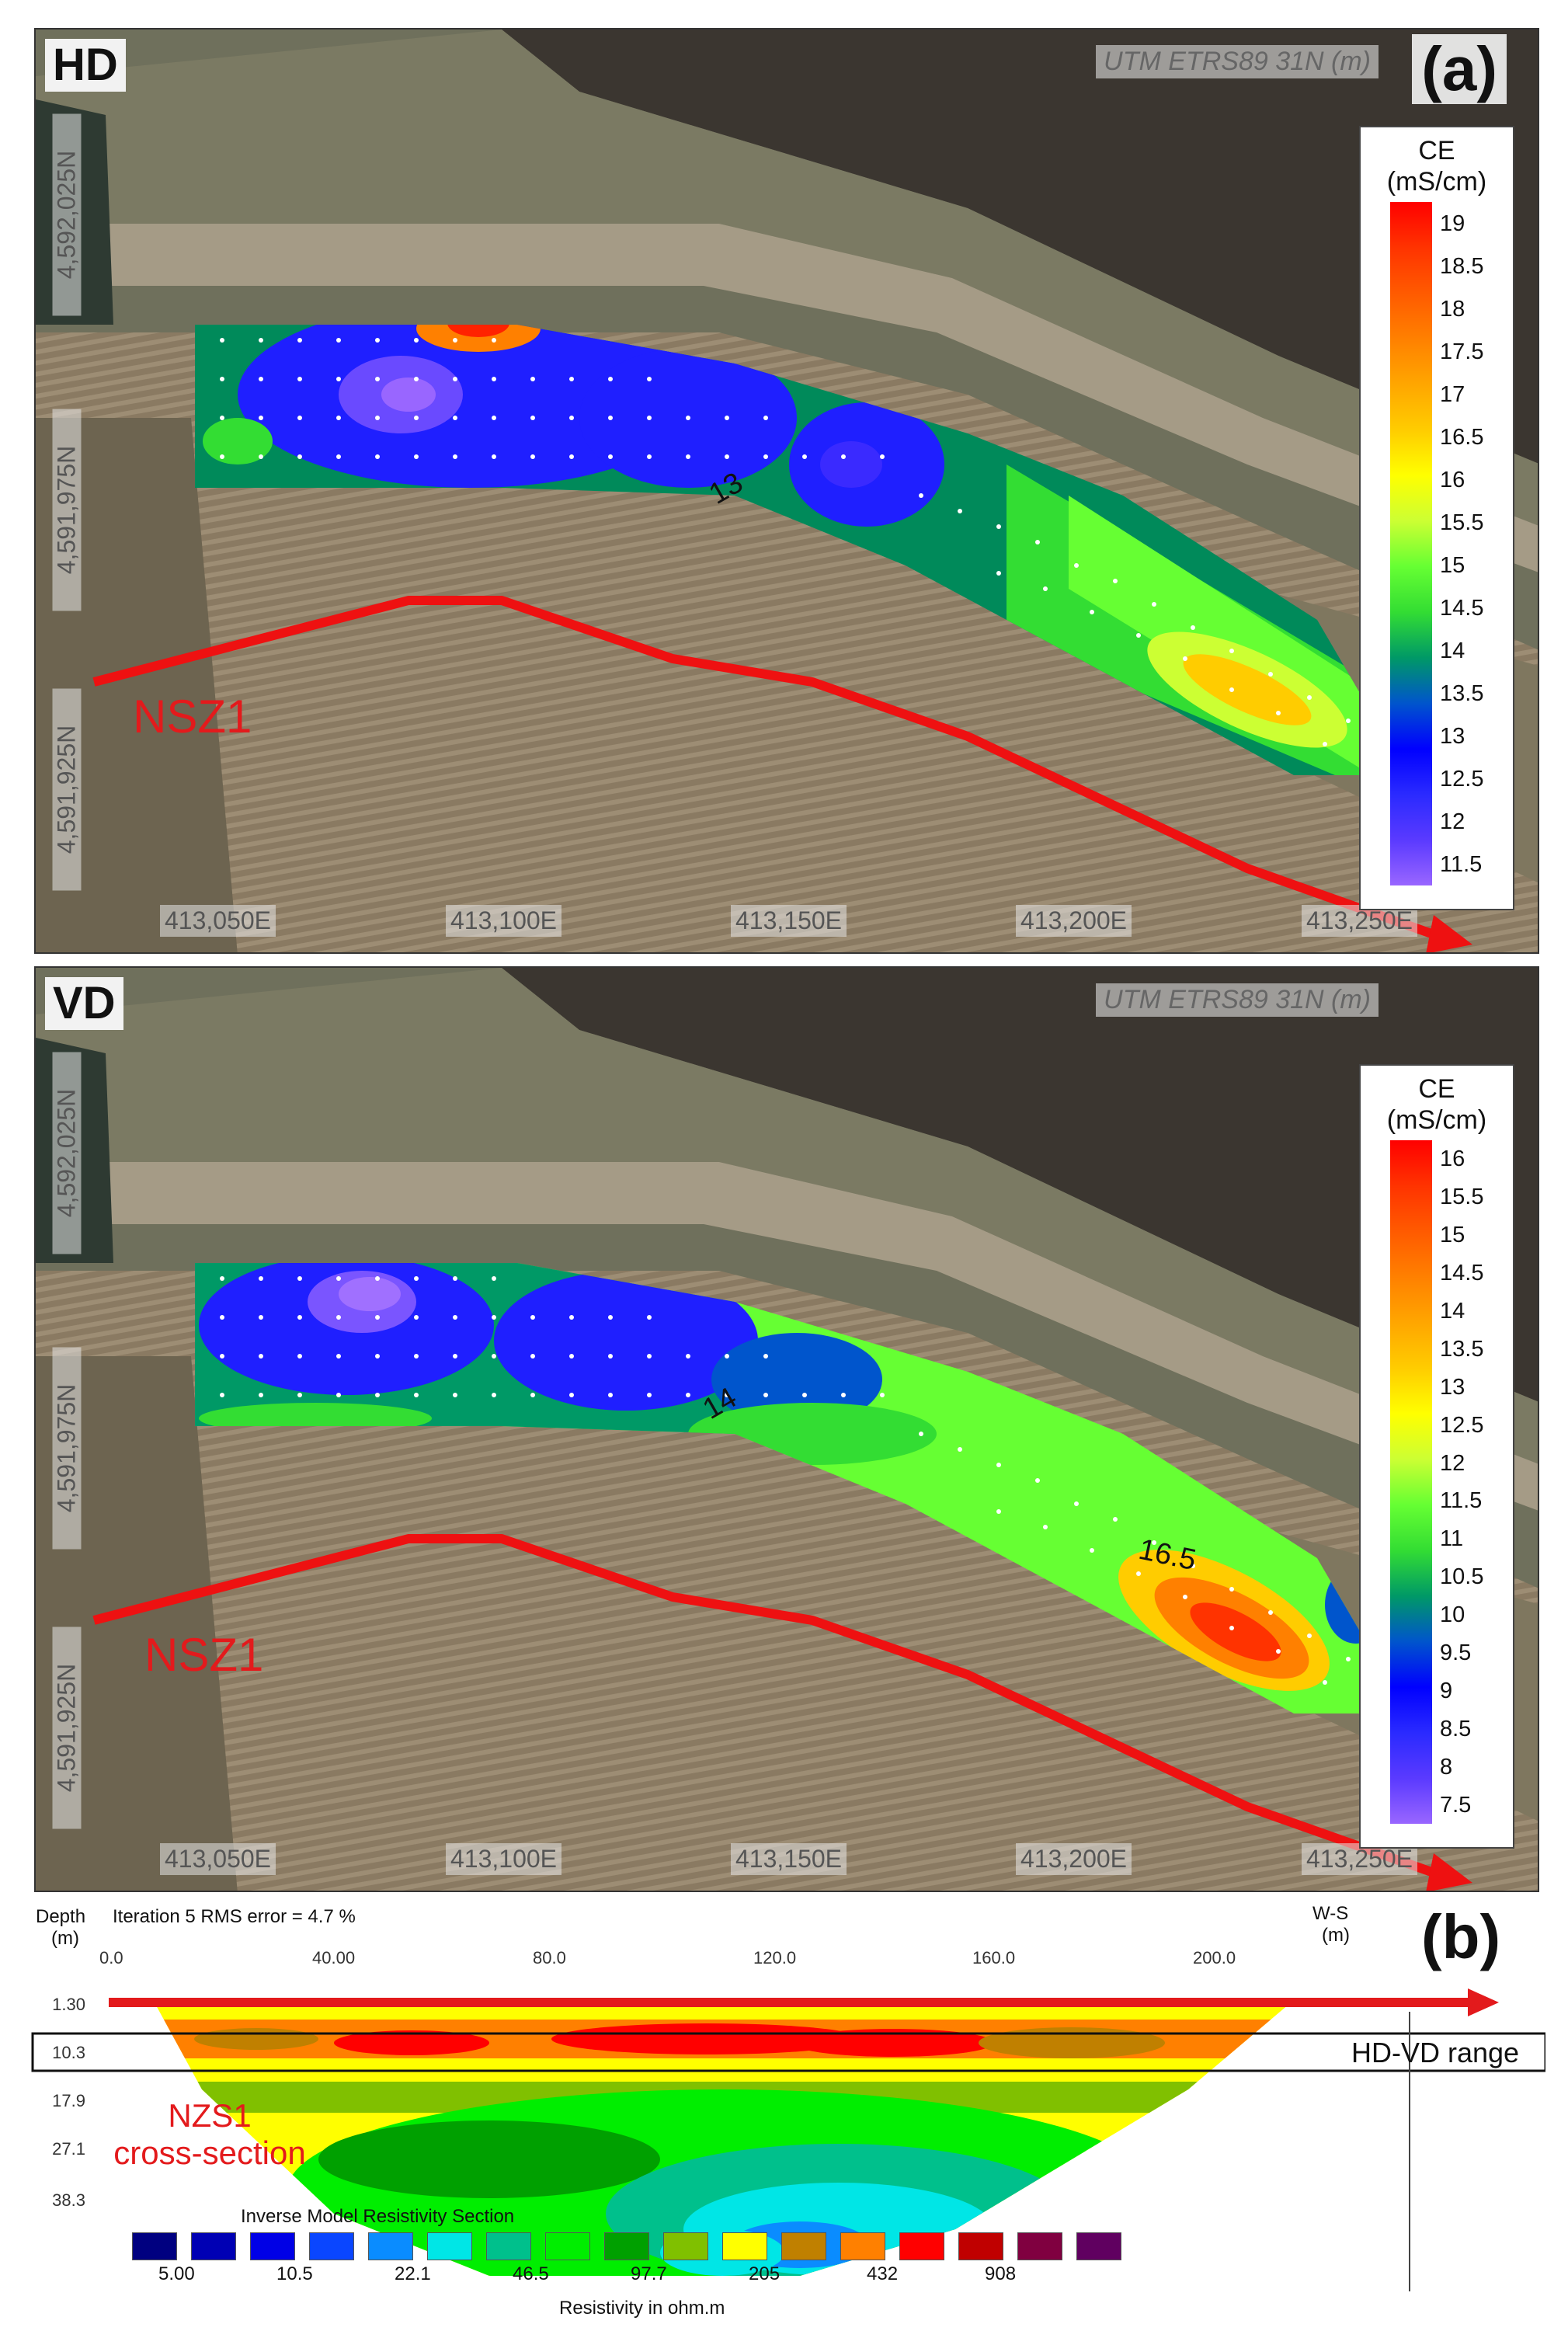 The image size is (1568, 2331). I want to click on resistivity-swatch-label: 432, so click(883, 2273).